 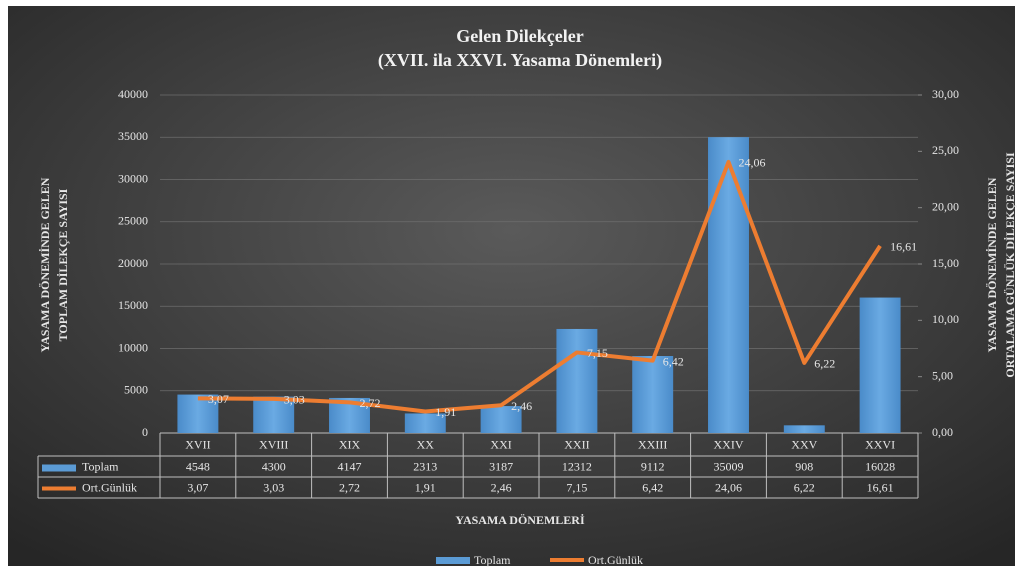 What do you see at coordinates (133, 305) in the screenshot?
I see `y-tick-label: 15000` at bounding box center [133, 305].